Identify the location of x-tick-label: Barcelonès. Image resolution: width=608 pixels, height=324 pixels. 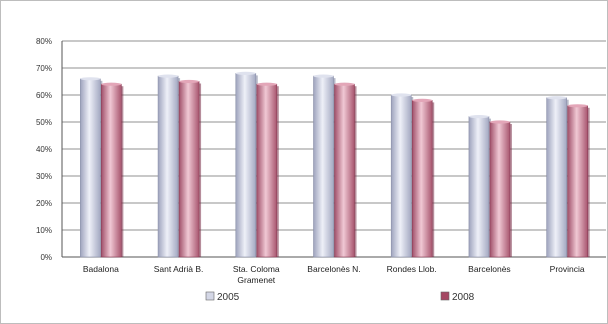
(489, 269).